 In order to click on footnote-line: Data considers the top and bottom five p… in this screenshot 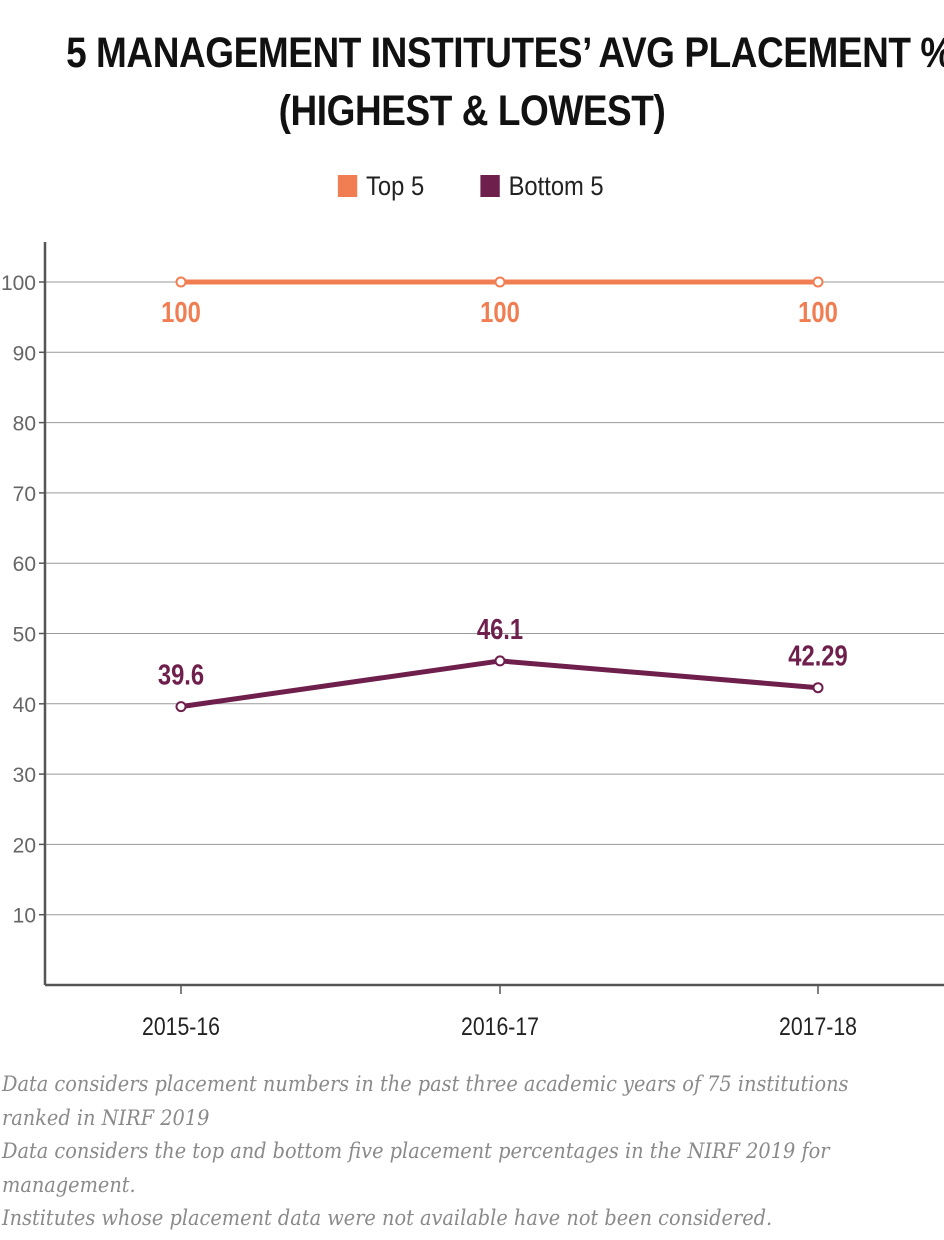, I will do `click(416, 1151)`.